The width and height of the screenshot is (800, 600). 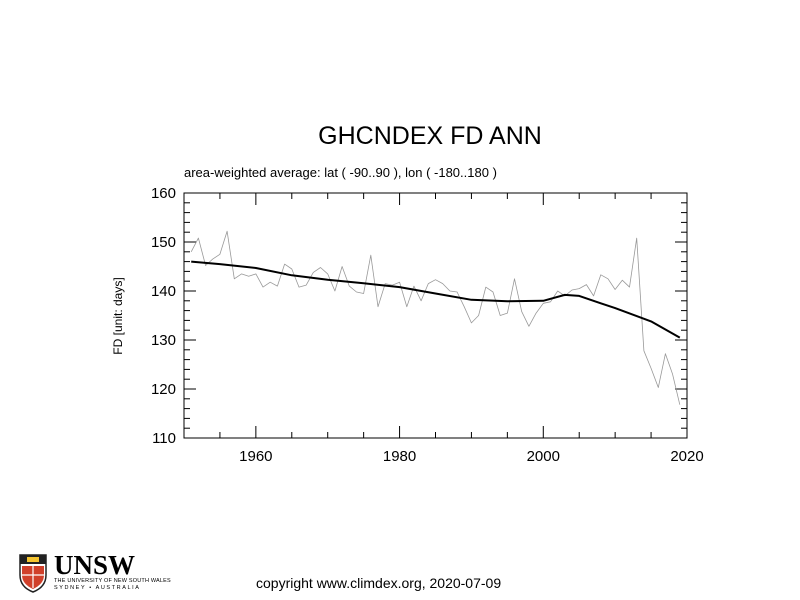 I want to click on y-tick-label: 120, so click(x=163, y=389).